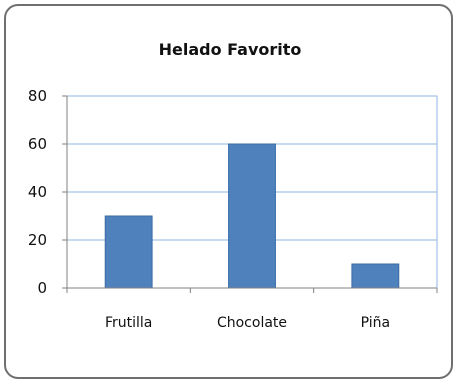  What do you see at coordinates (42, 288) in the screenshot?
I see `y-tick-label: 0` at bounding box center [42, 288].